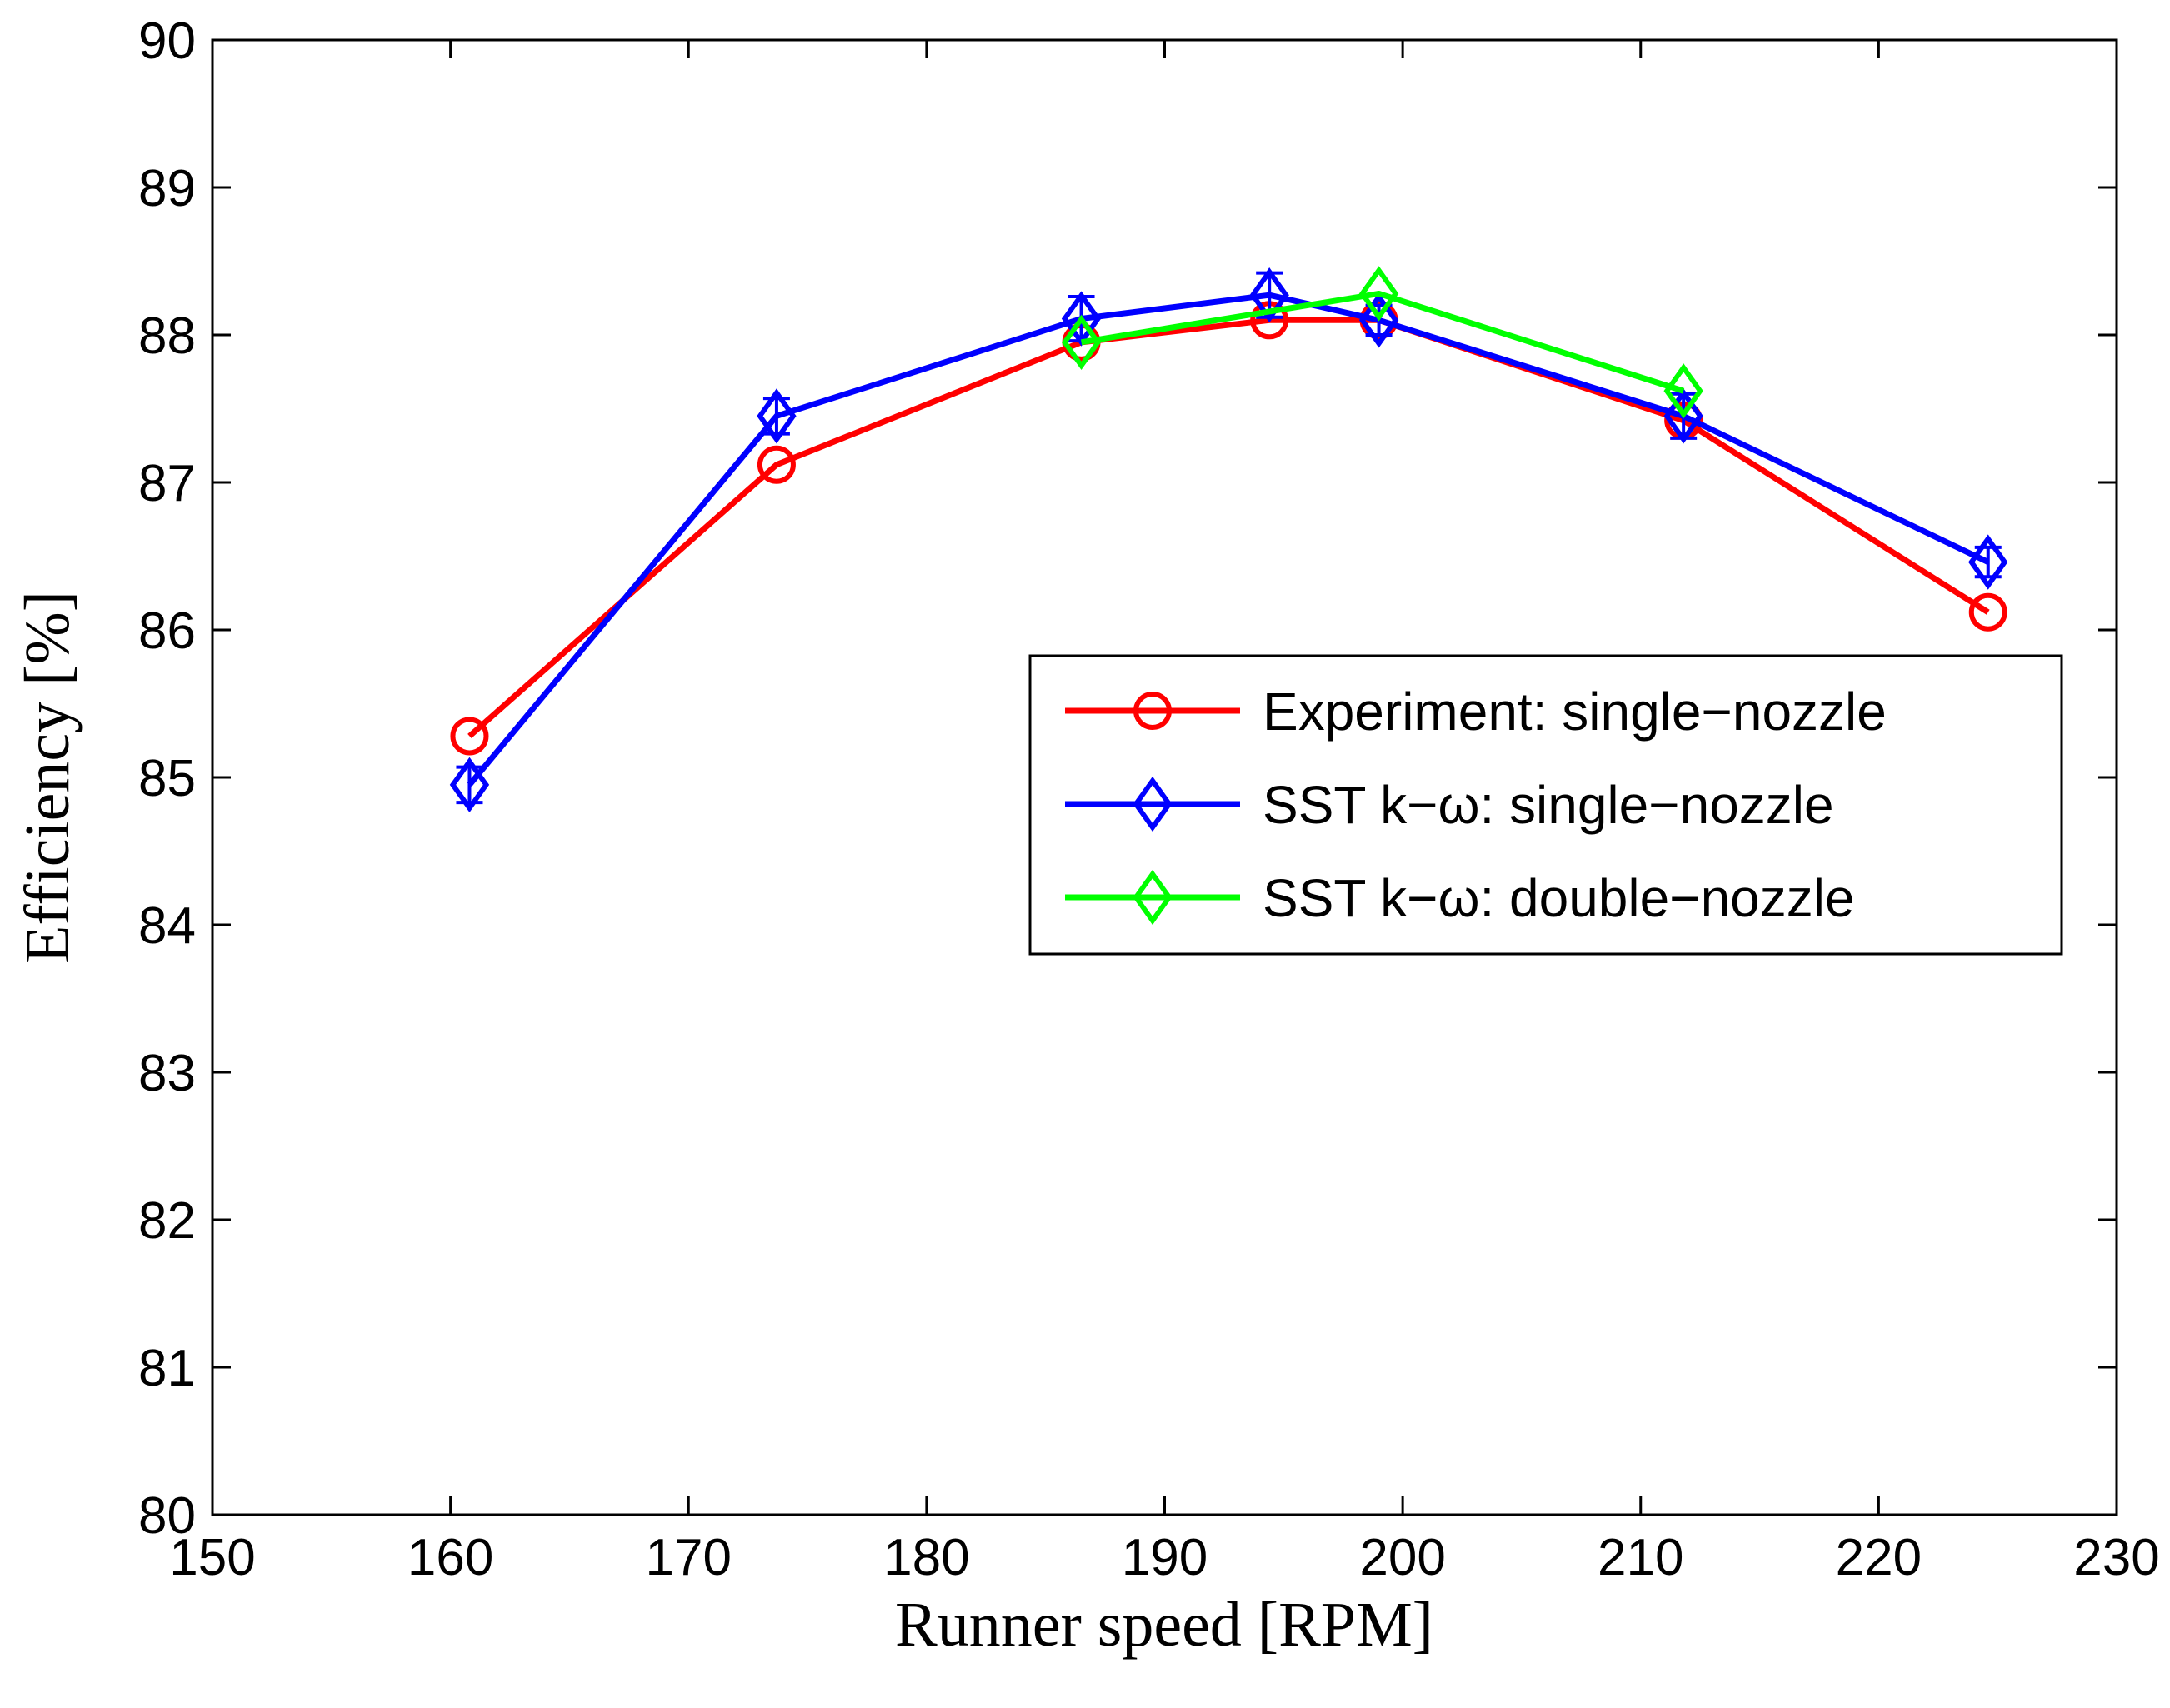 This screenshot has width=2170, height=1708. Describe the element at coordinates (1402, 1557) in the screenshot. I see `x-tick-label: 200` at that location.